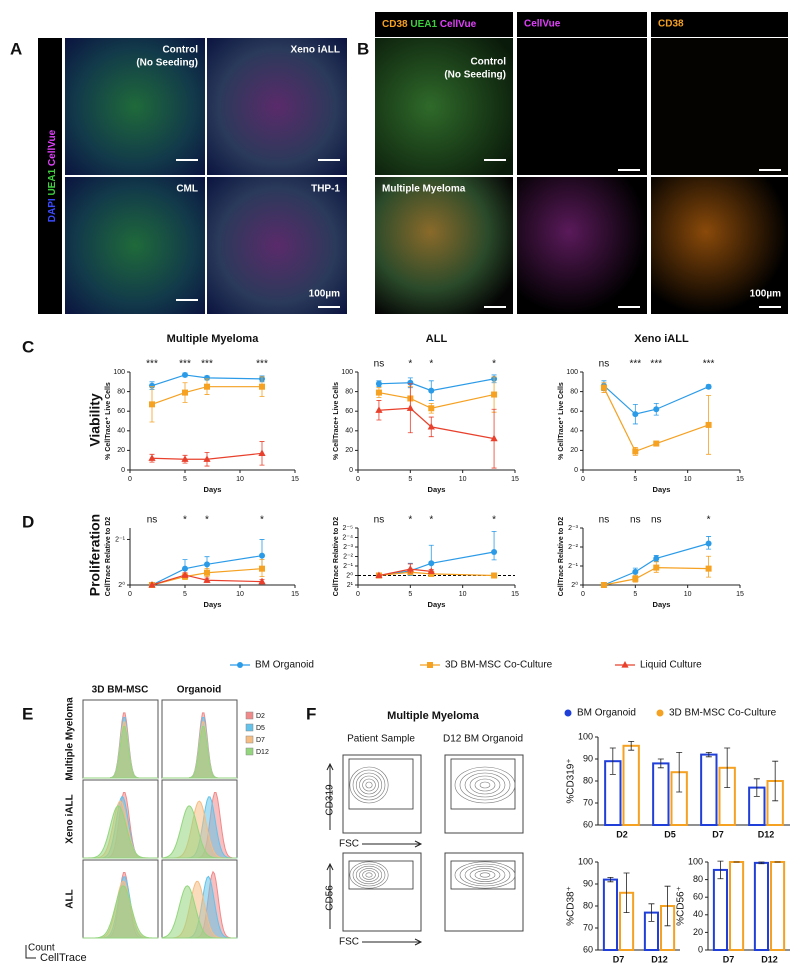 The height and width of the screenshot is (969, 800). What do you see at coordinates (70, 898) in the screenshot?
I see `row-title: ALL` at bounding box center [70, 898].